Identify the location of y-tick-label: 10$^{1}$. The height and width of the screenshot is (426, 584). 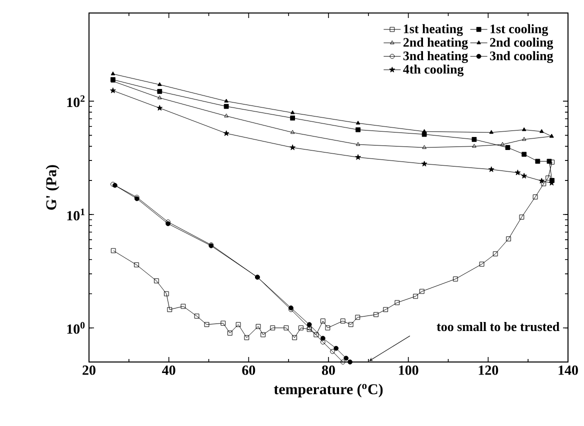
(75, 214).